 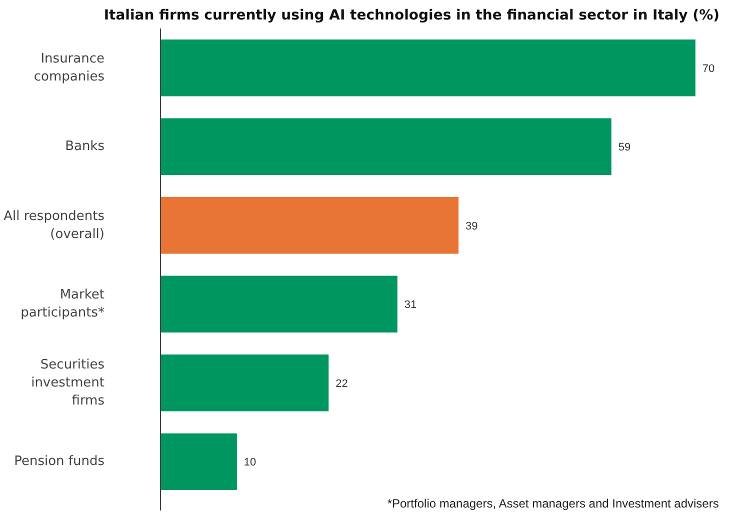 What do you see at coordinates (85, 146) in the screenshot?
I see `y-tick-label: Banks` at bounding box center [85, 146].